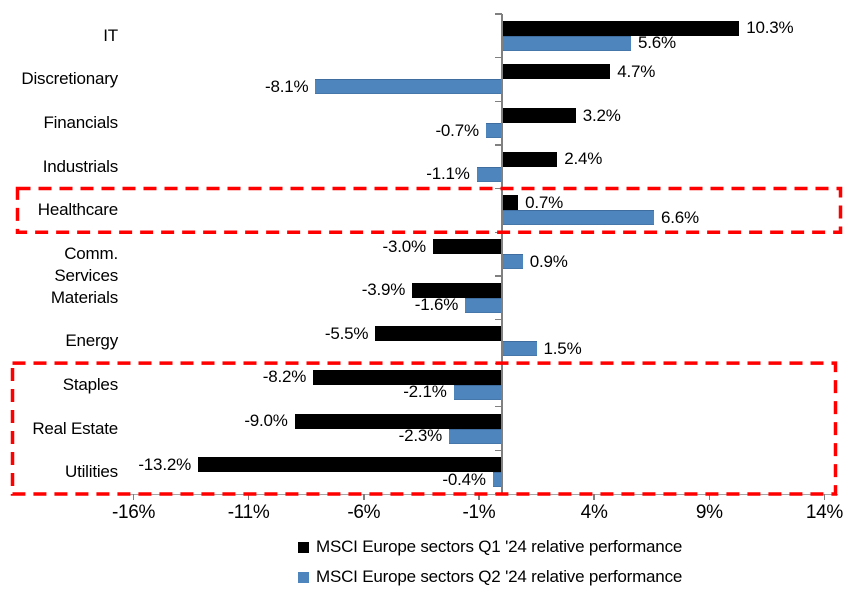 Image resolution: width=852 pixels, height=601 pixels. What do you see at coordinates (679, 217) in the screenshot?
I see `bar-value-label: 6.6%` at bounding box center [679, 217].